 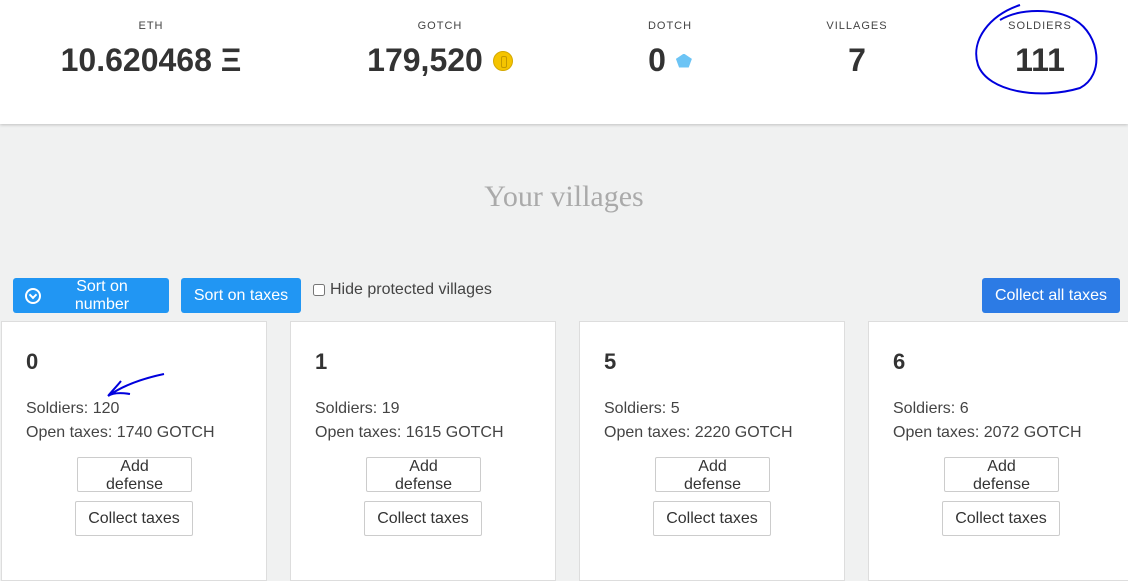 I want to click on page-title: Your villages, so click(x=564, y=196).